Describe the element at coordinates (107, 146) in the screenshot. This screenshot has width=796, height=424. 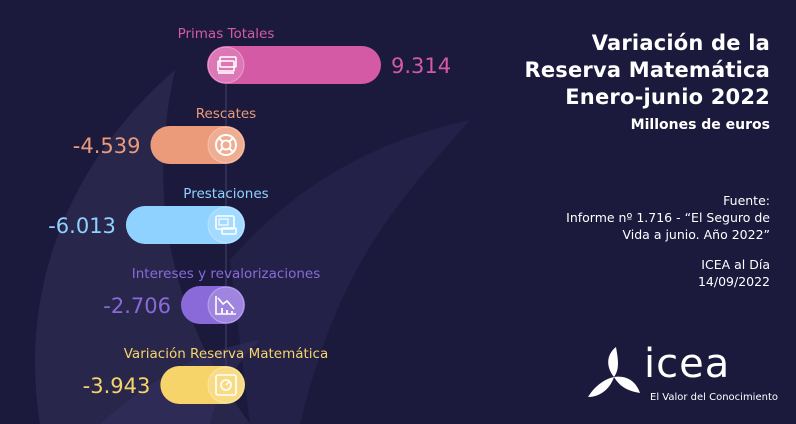
I see `value-label: -4.539` at that location.